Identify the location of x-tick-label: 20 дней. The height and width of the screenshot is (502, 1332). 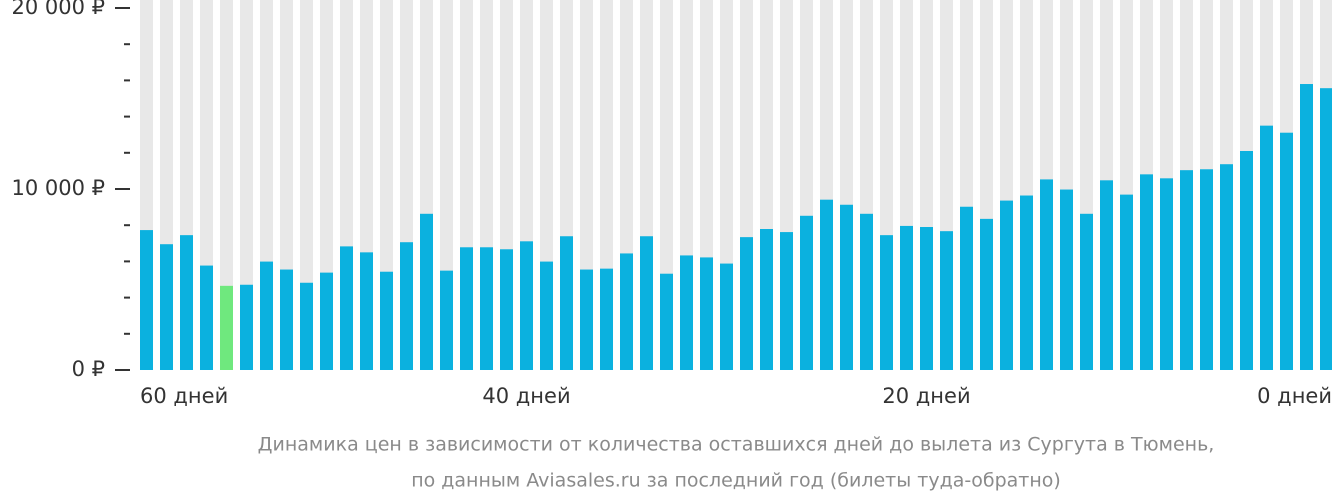
(926, 396).